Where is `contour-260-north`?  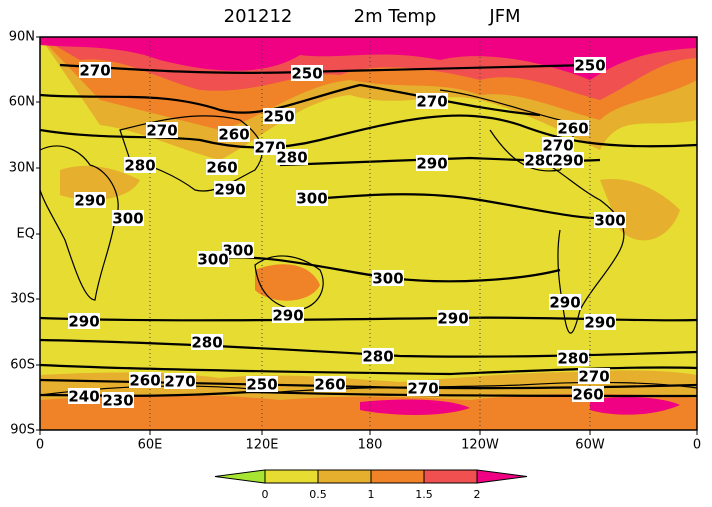 contour-260-north is located at coordinates (290, 100).